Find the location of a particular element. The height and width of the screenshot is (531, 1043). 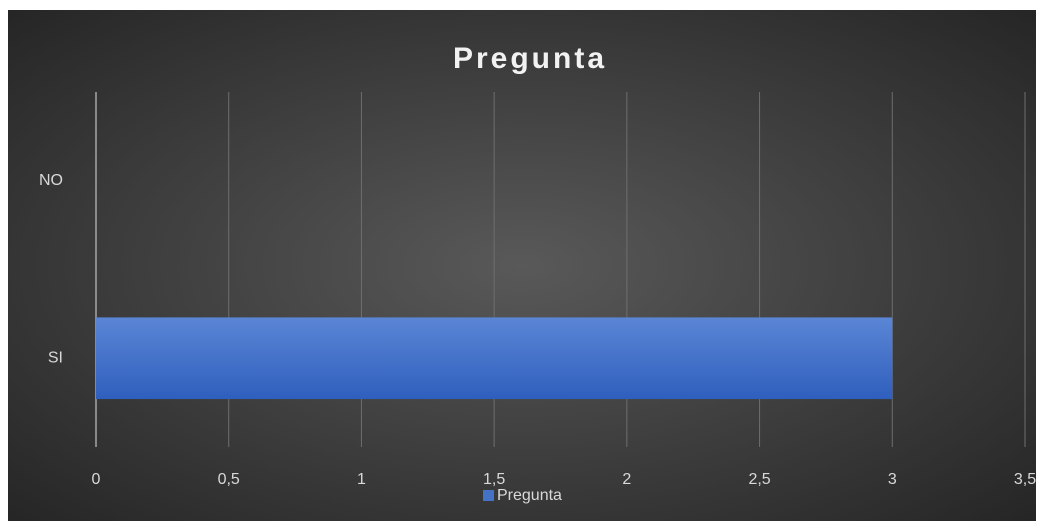

x-tick-label: 0 is located at coordinates (96, 479).